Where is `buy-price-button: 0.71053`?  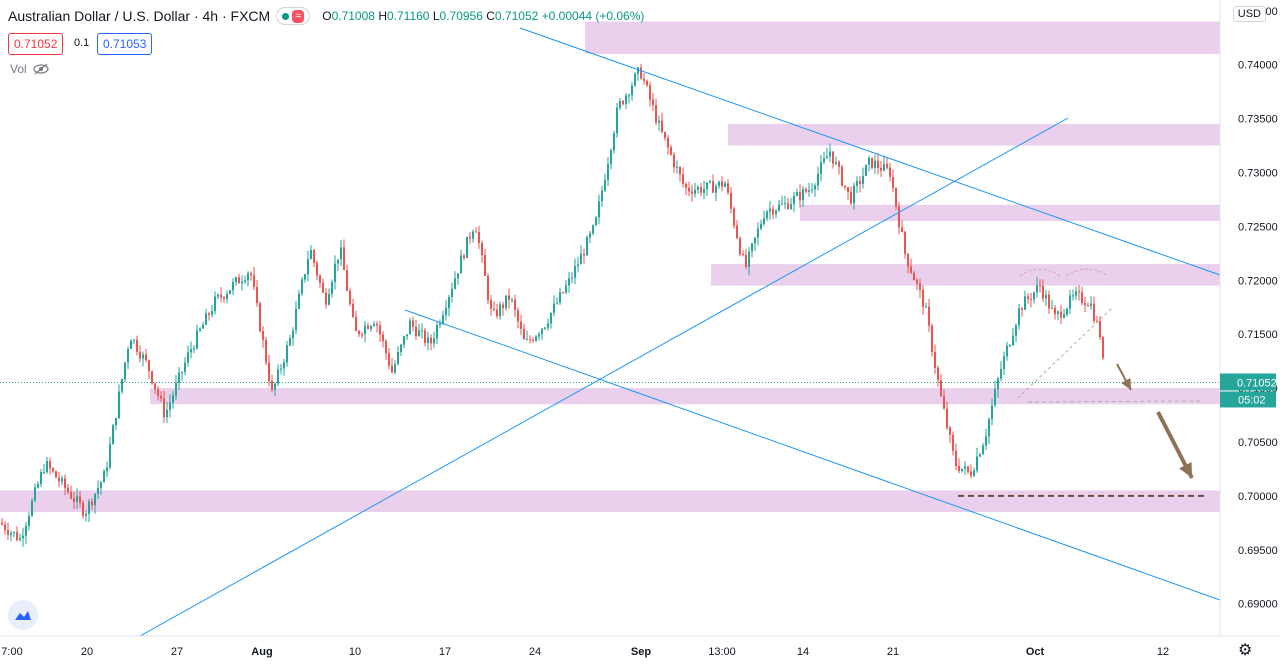
buy-price-button: 0.71053 is located at coordinates (125, 44).